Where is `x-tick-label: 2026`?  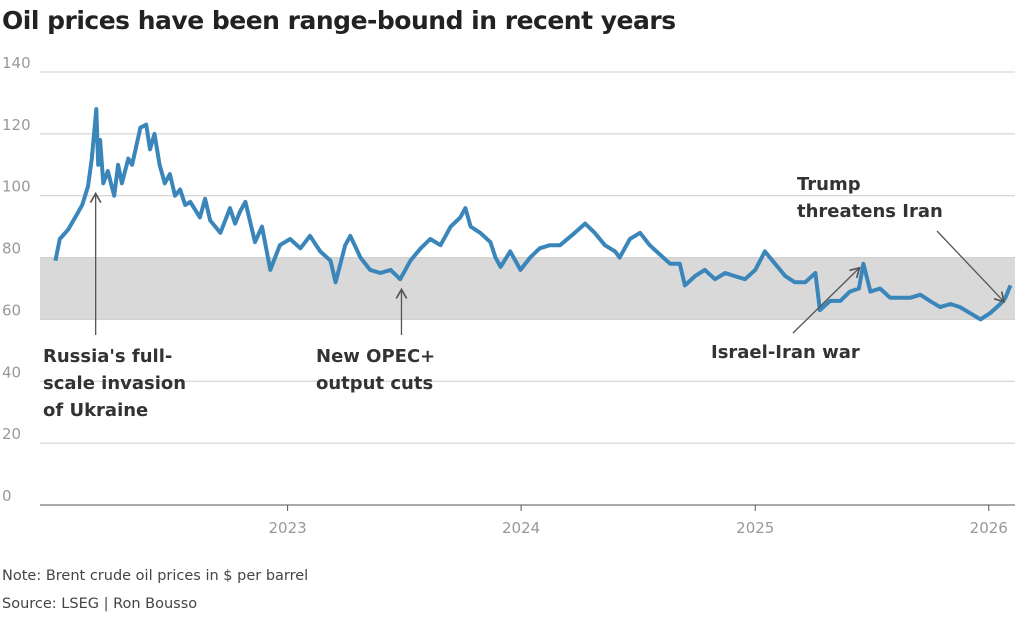 x-tick-label: 2026 is located at coordinates (989, 528).